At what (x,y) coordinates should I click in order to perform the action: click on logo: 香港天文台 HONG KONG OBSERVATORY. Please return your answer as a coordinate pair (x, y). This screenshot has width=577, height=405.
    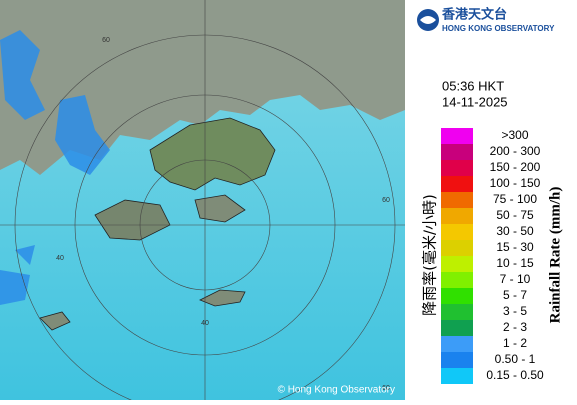
    Looking at the image, I should click on (486, 19).